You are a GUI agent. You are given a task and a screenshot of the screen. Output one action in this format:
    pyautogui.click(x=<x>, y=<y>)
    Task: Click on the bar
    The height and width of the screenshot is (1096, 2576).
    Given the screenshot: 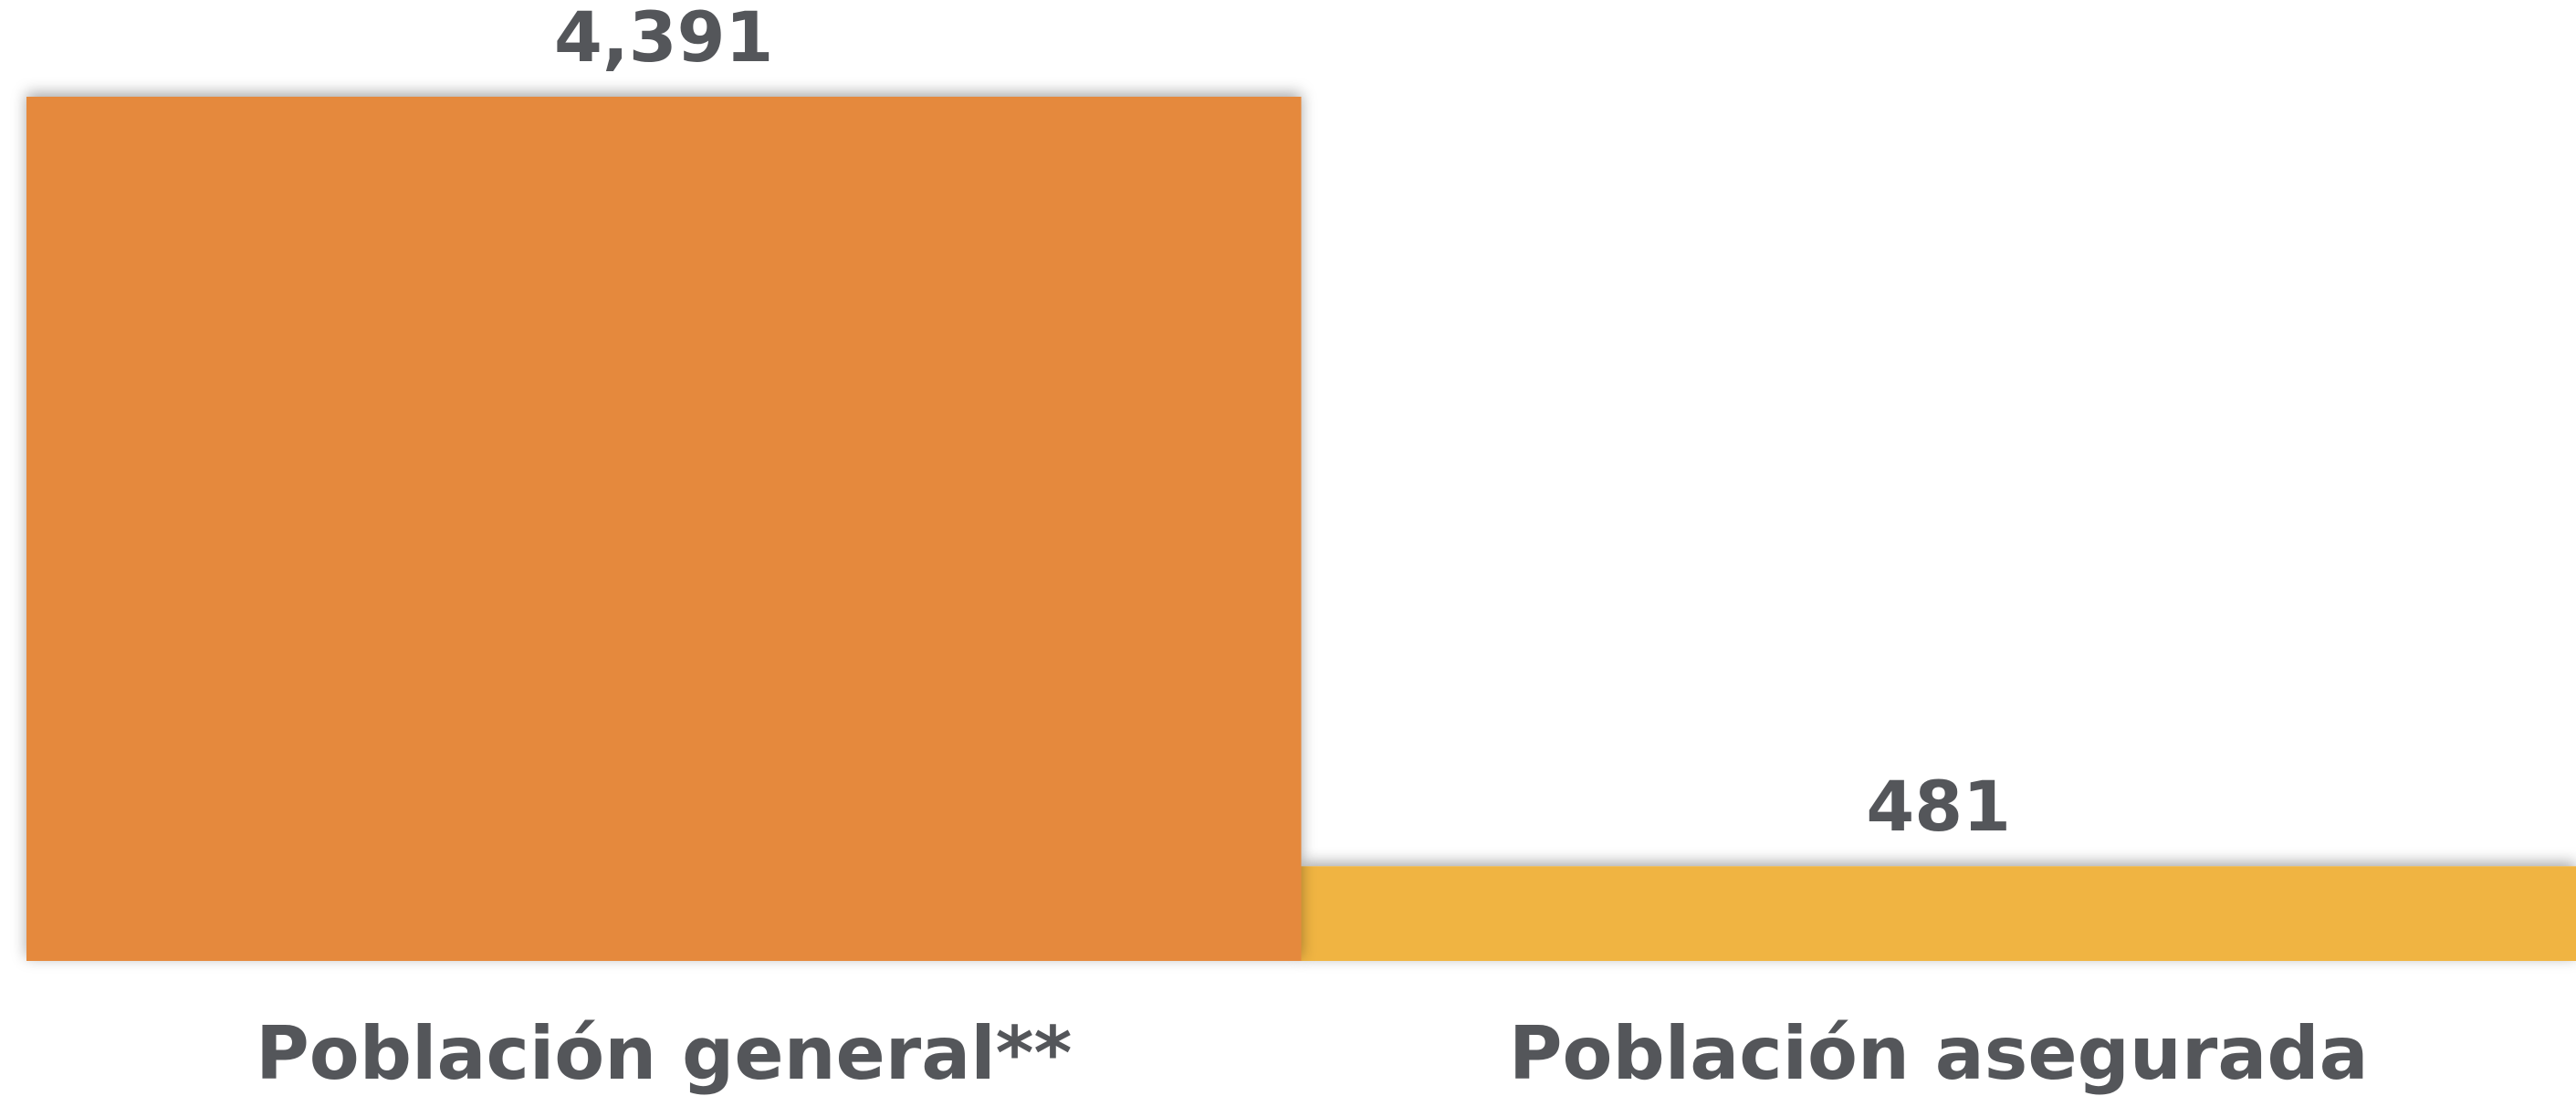 What is the action you would take?
    pyautogui.click(x=1938, y=914)
    